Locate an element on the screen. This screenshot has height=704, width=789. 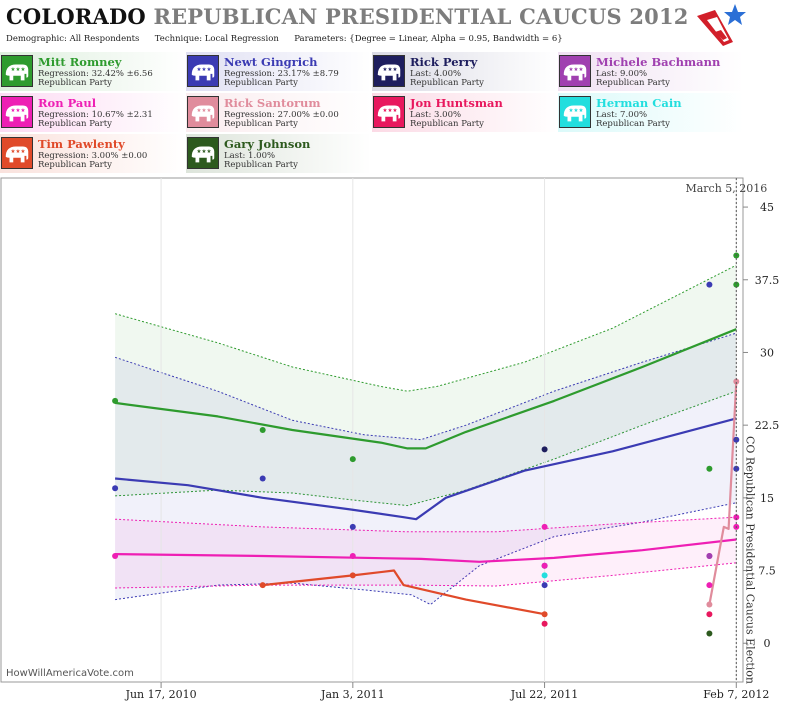
y-tick-label: 22.5 is located at coordinates (767, 425).